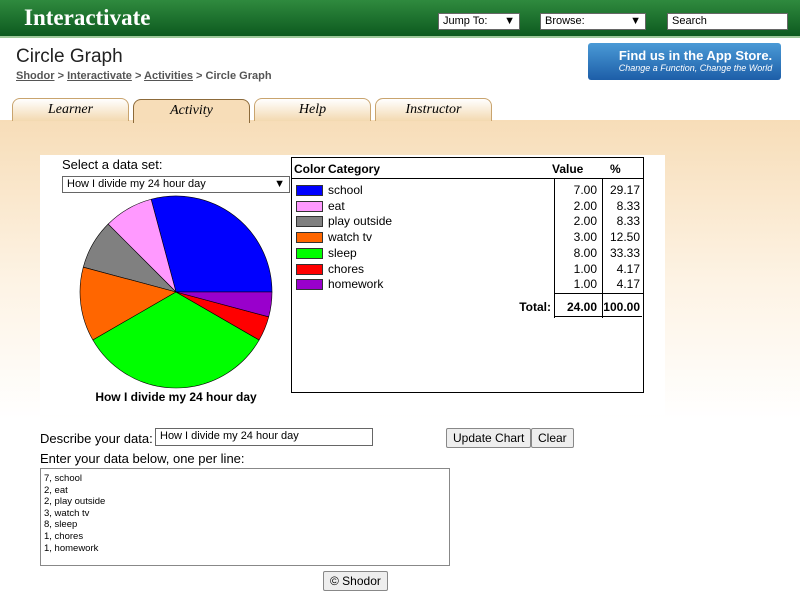 The height and width of the screenshot is (600, 800). Describe the element at coordinates (598, 293) in the screenshot. I see `total-rule` at that location.